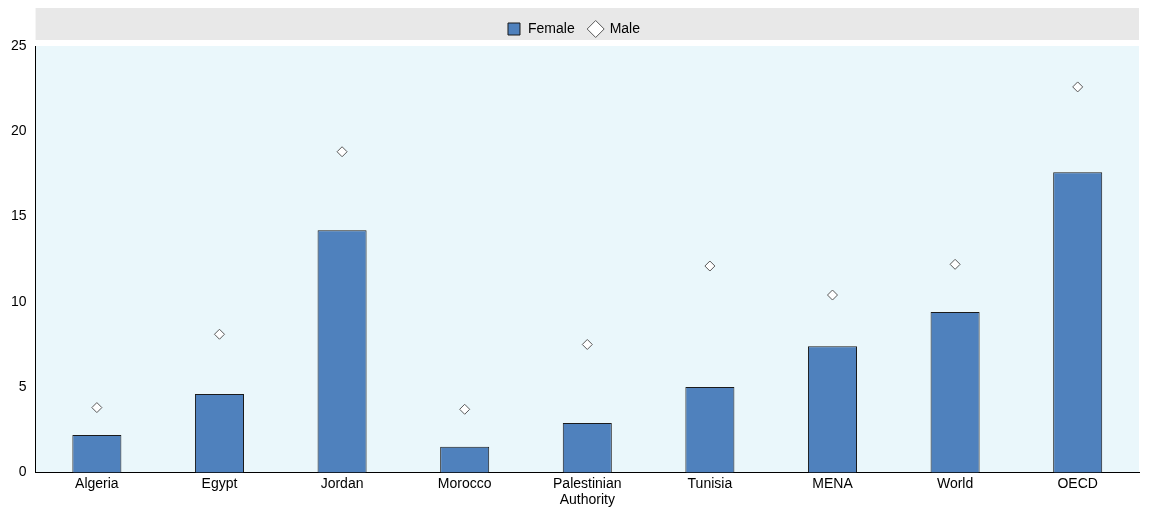  Describe the element at coordinates (464, 482) in the screenshot. I see `x-tick-label: Morocco` at that location.